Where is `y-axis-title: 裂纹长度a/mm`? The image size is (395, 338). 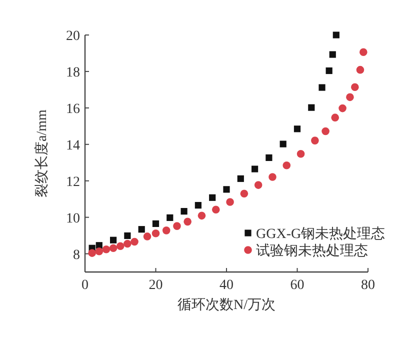 y-axis-title: 裂纹长度a/mm is located at coordinates (42, 153).